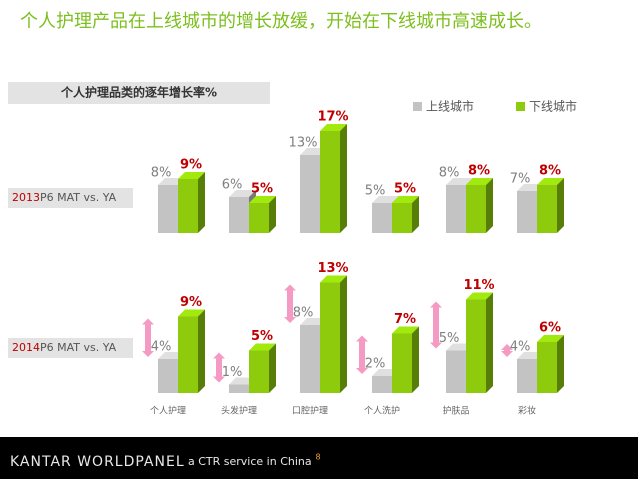 The image size is (638, 479). I want to click on row-label: 2014P6 MAT vs. YA, so click(64, 347).